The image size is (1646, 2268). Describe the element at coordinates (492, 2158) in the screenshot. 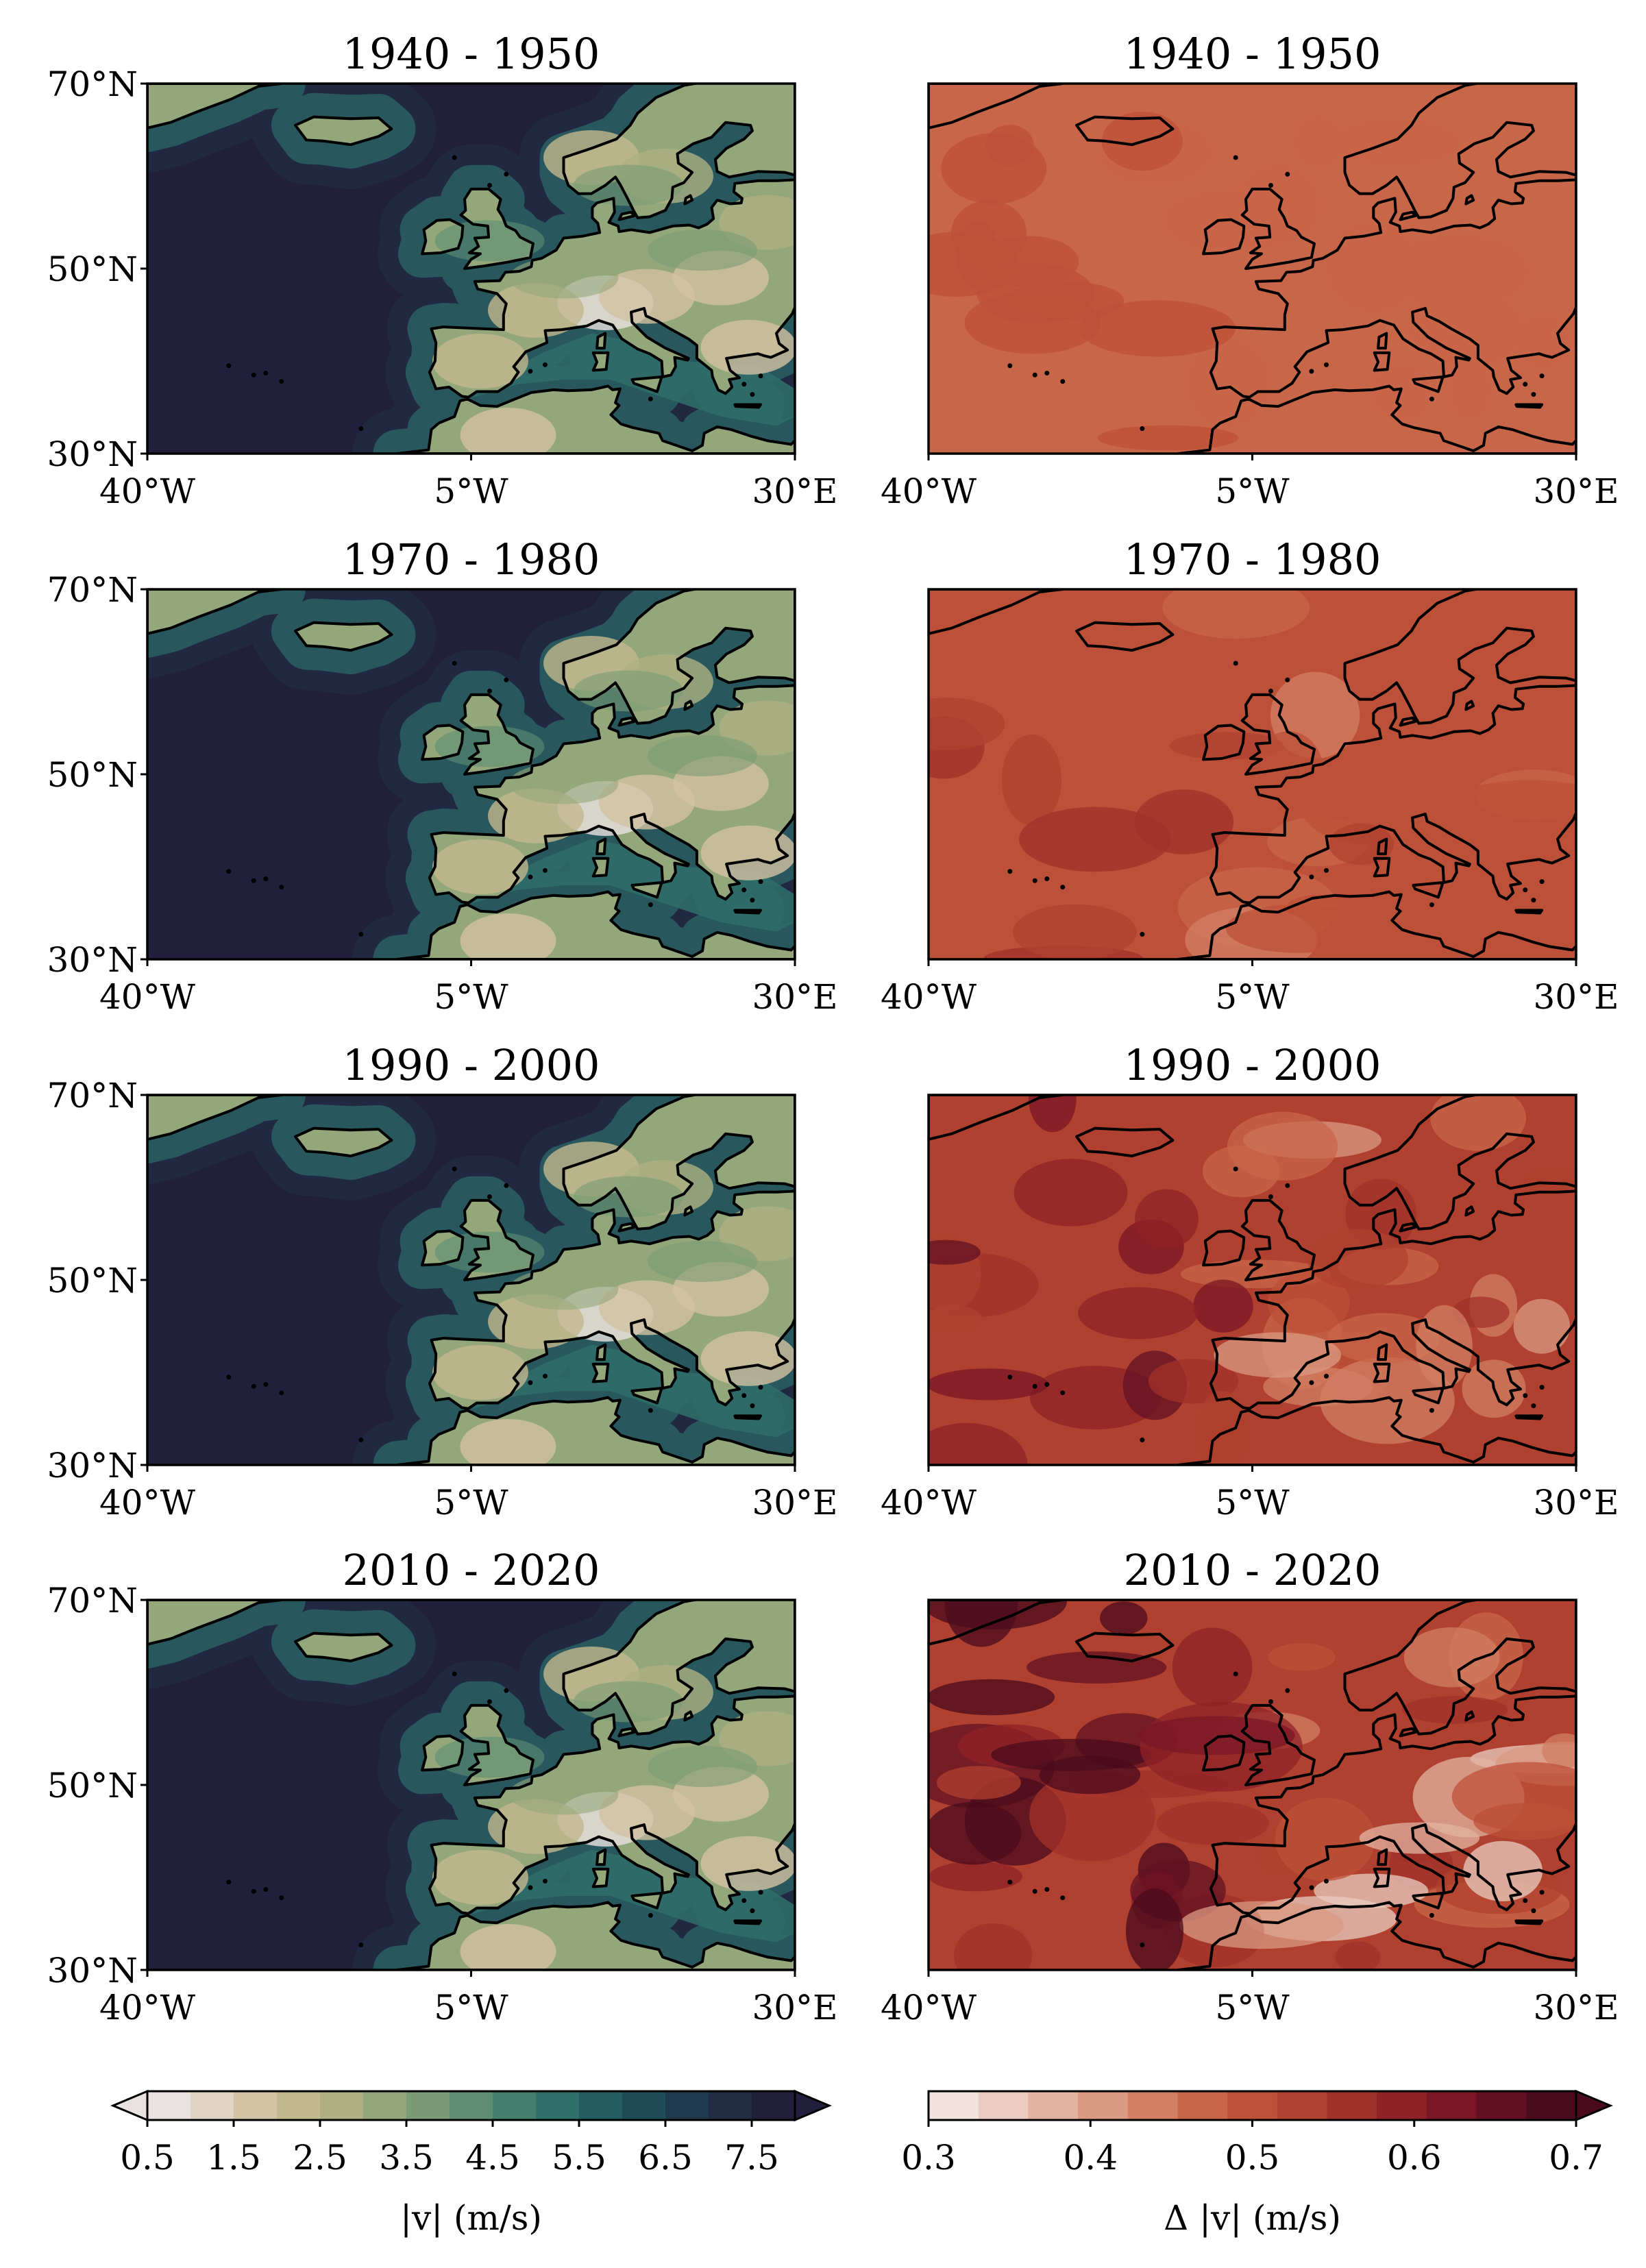

I see `colorbar-tick-label: 4.5` at that location.